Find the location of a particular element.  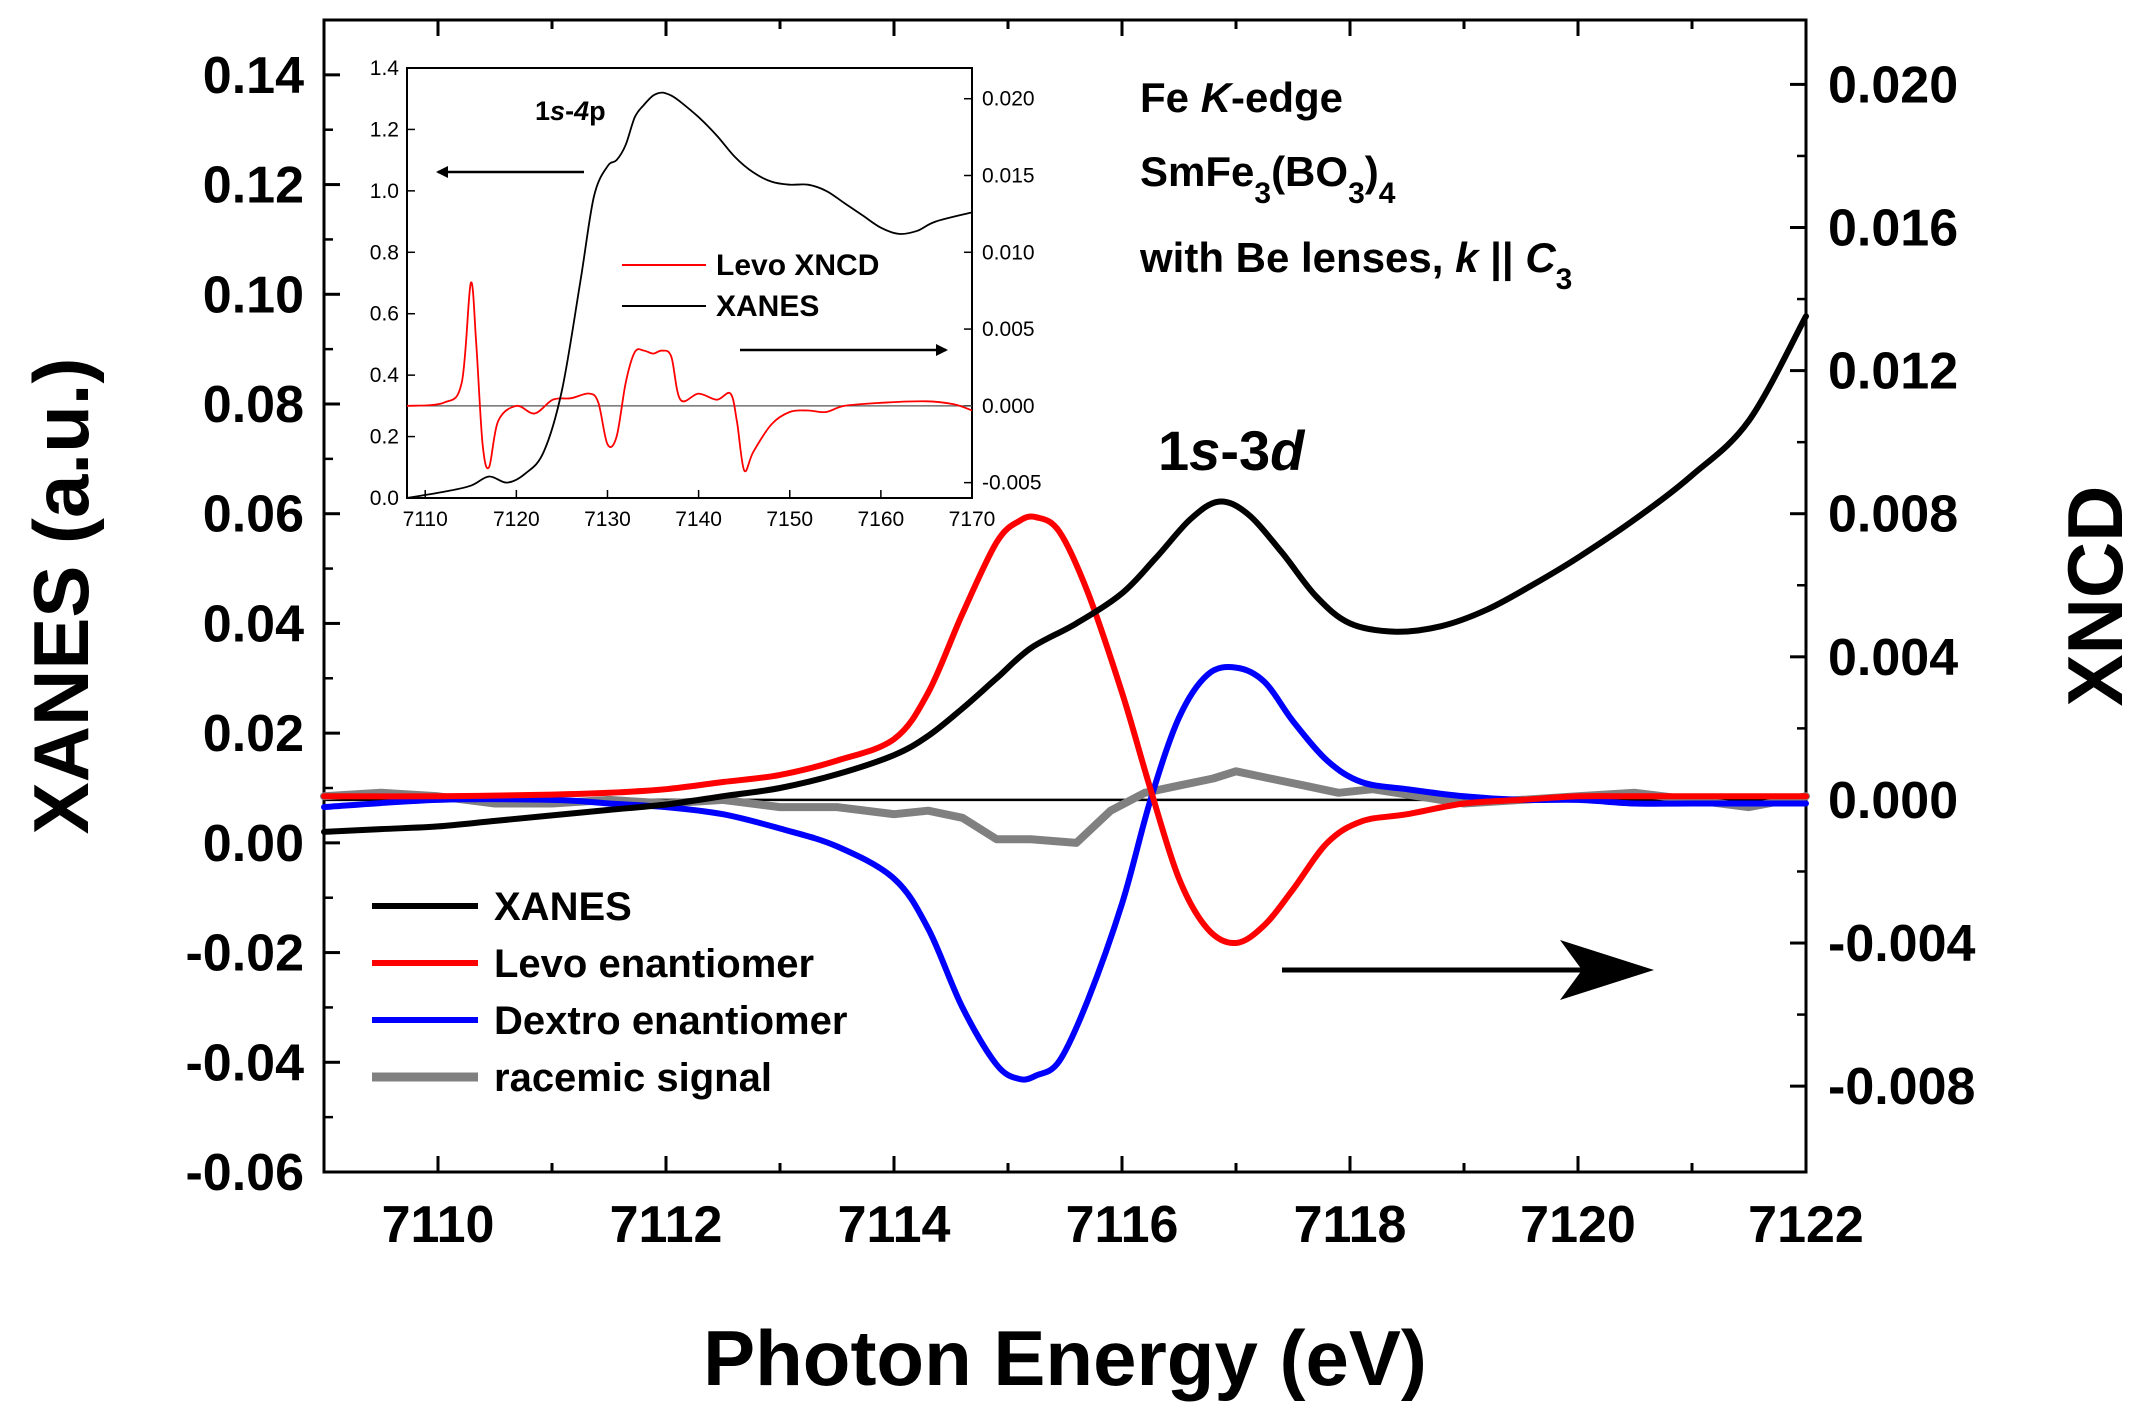

right-axis-arrow is located at coordinates (1468, 970).